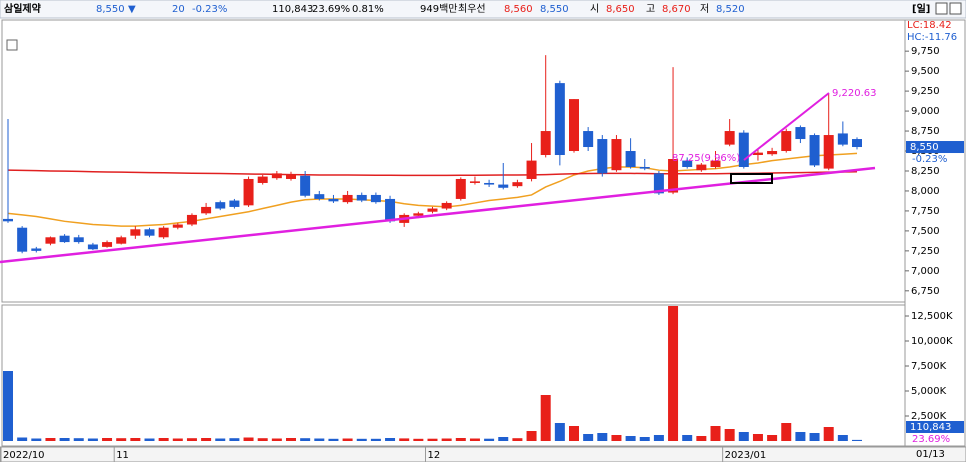  What do you see at coordinates (932, 316) in the screenshot?
I see `v-tick-label: 12,500K` at bounding box center [932, 316].